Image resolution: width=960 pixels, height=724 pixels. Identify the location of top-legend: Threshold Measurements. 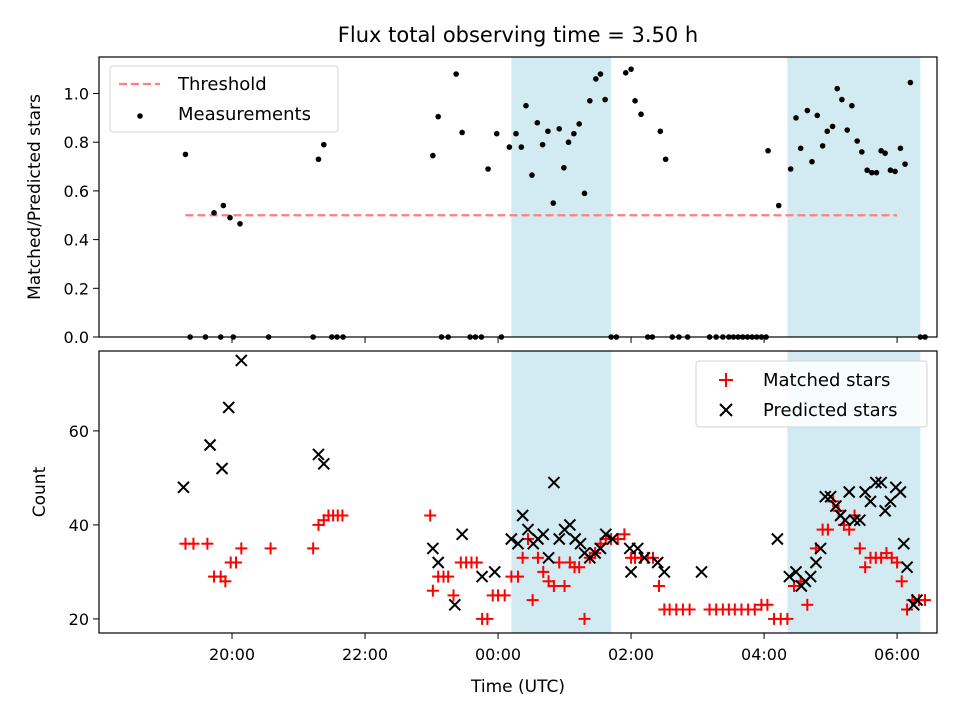
(224, 99).